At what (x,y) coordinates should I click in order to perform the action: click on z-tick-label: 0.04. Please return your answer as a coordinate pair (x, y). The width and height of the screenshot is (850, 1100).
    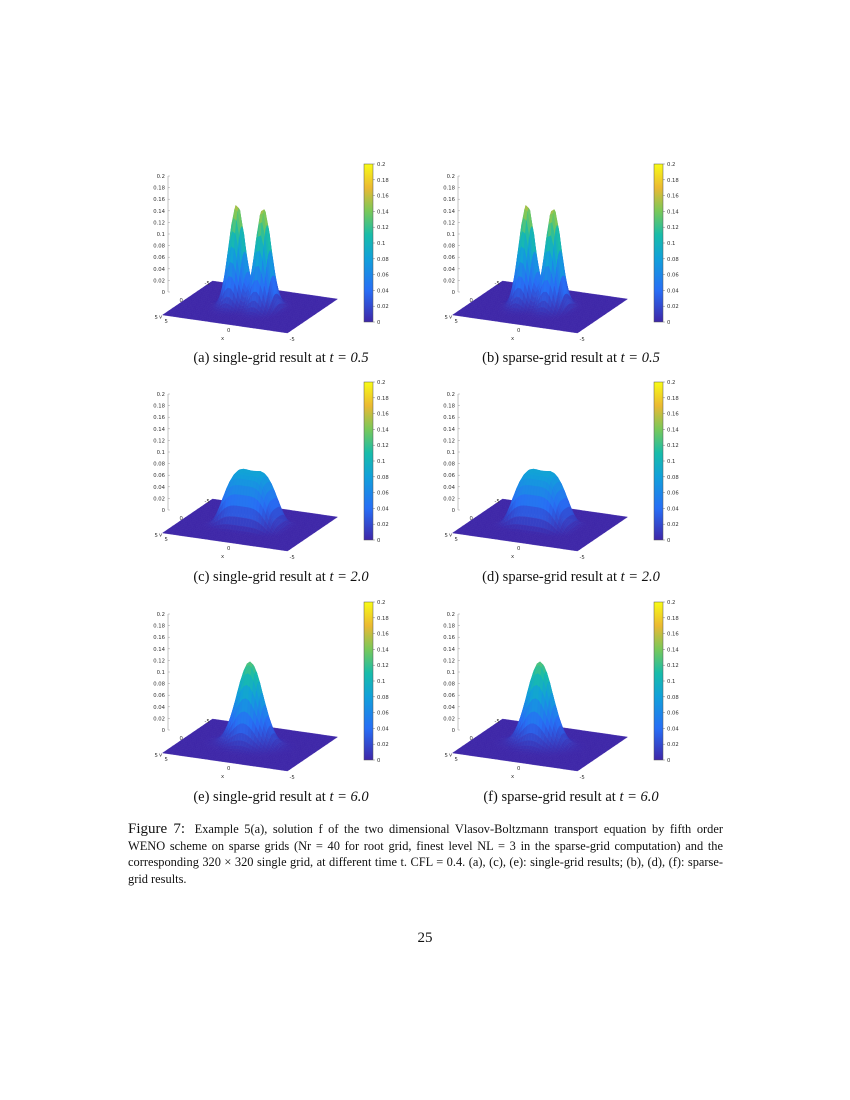
    Looking at the image, I should click on (449, 270).